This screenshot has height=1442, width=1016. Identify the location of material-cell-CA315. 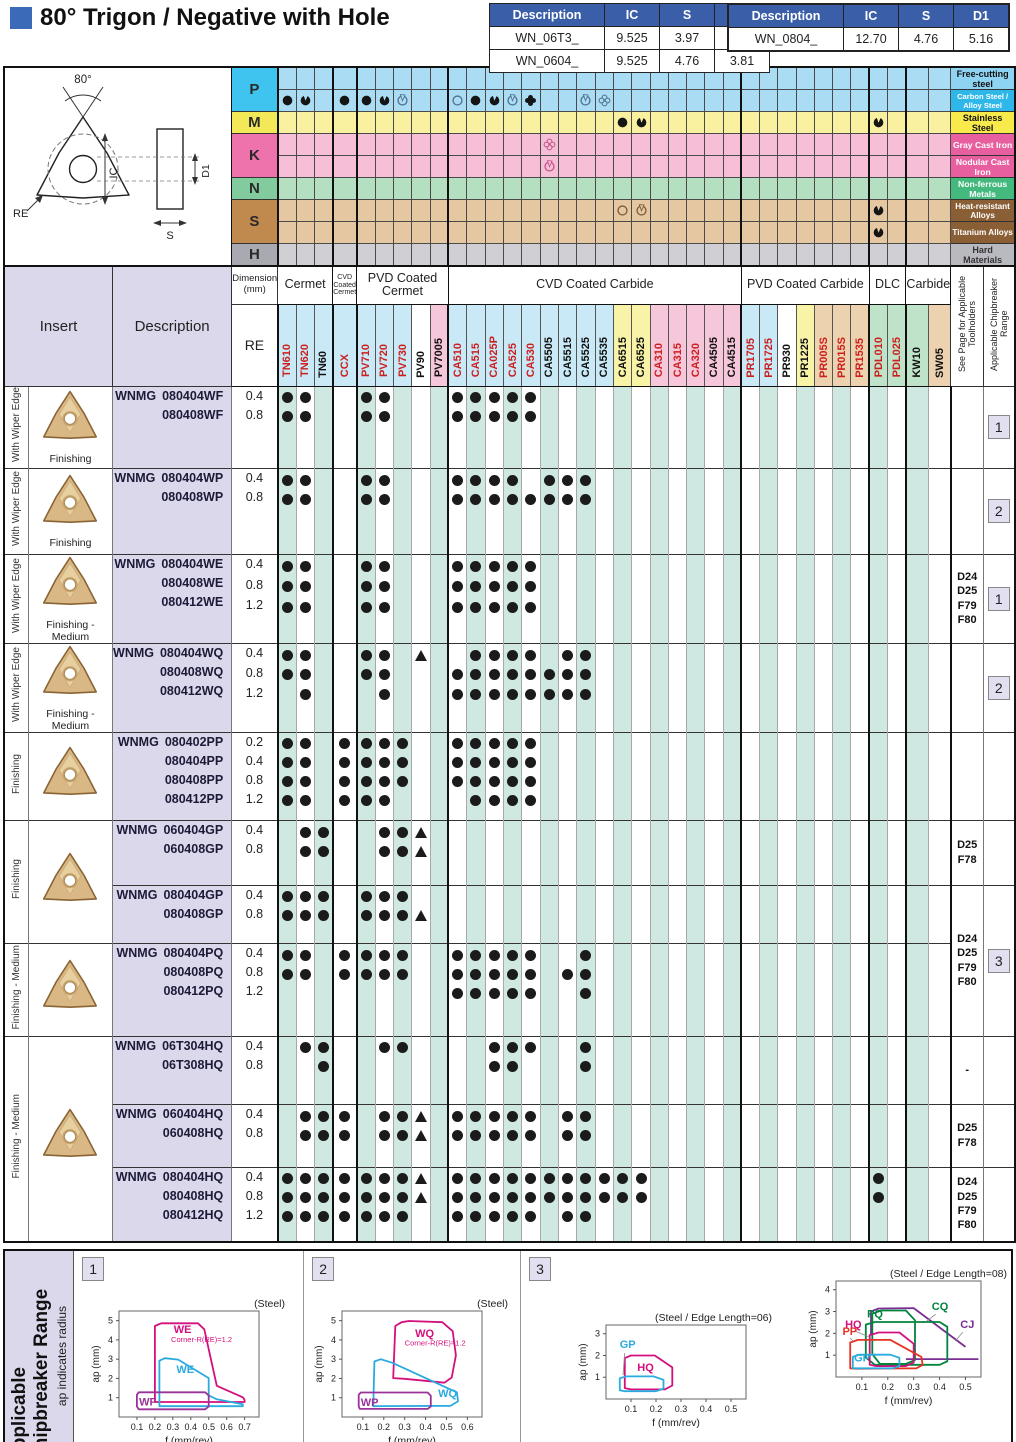
(677, 144).